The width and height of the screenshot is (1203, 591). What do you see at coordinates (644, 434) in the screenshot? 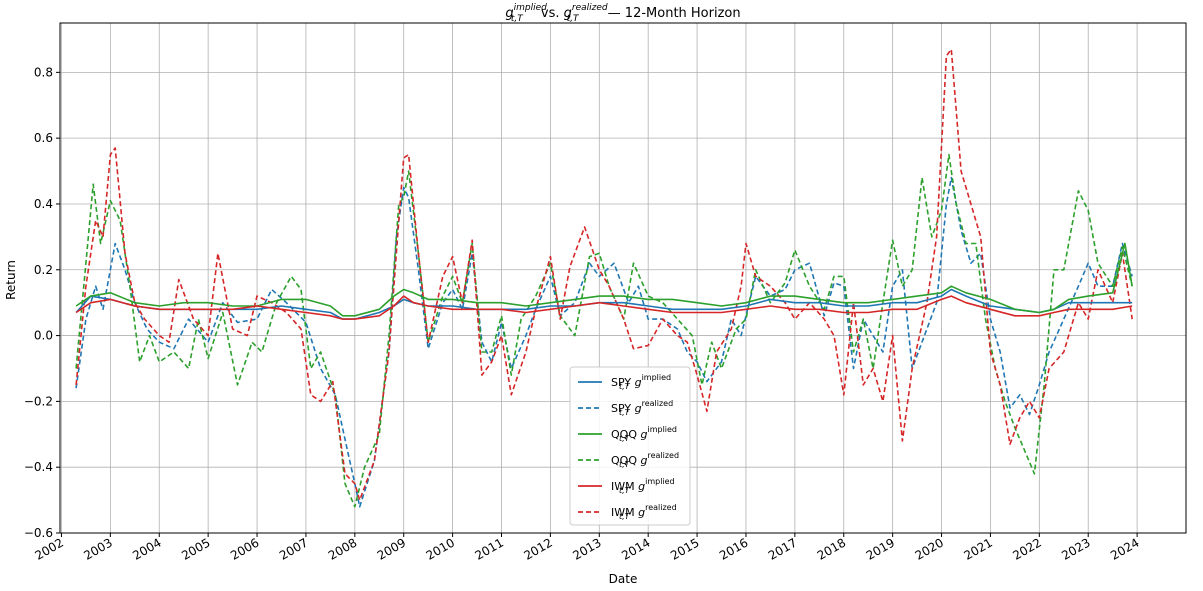
I see `legend-label: QQQ gimplied t,T` at bounding box center [644, 434].